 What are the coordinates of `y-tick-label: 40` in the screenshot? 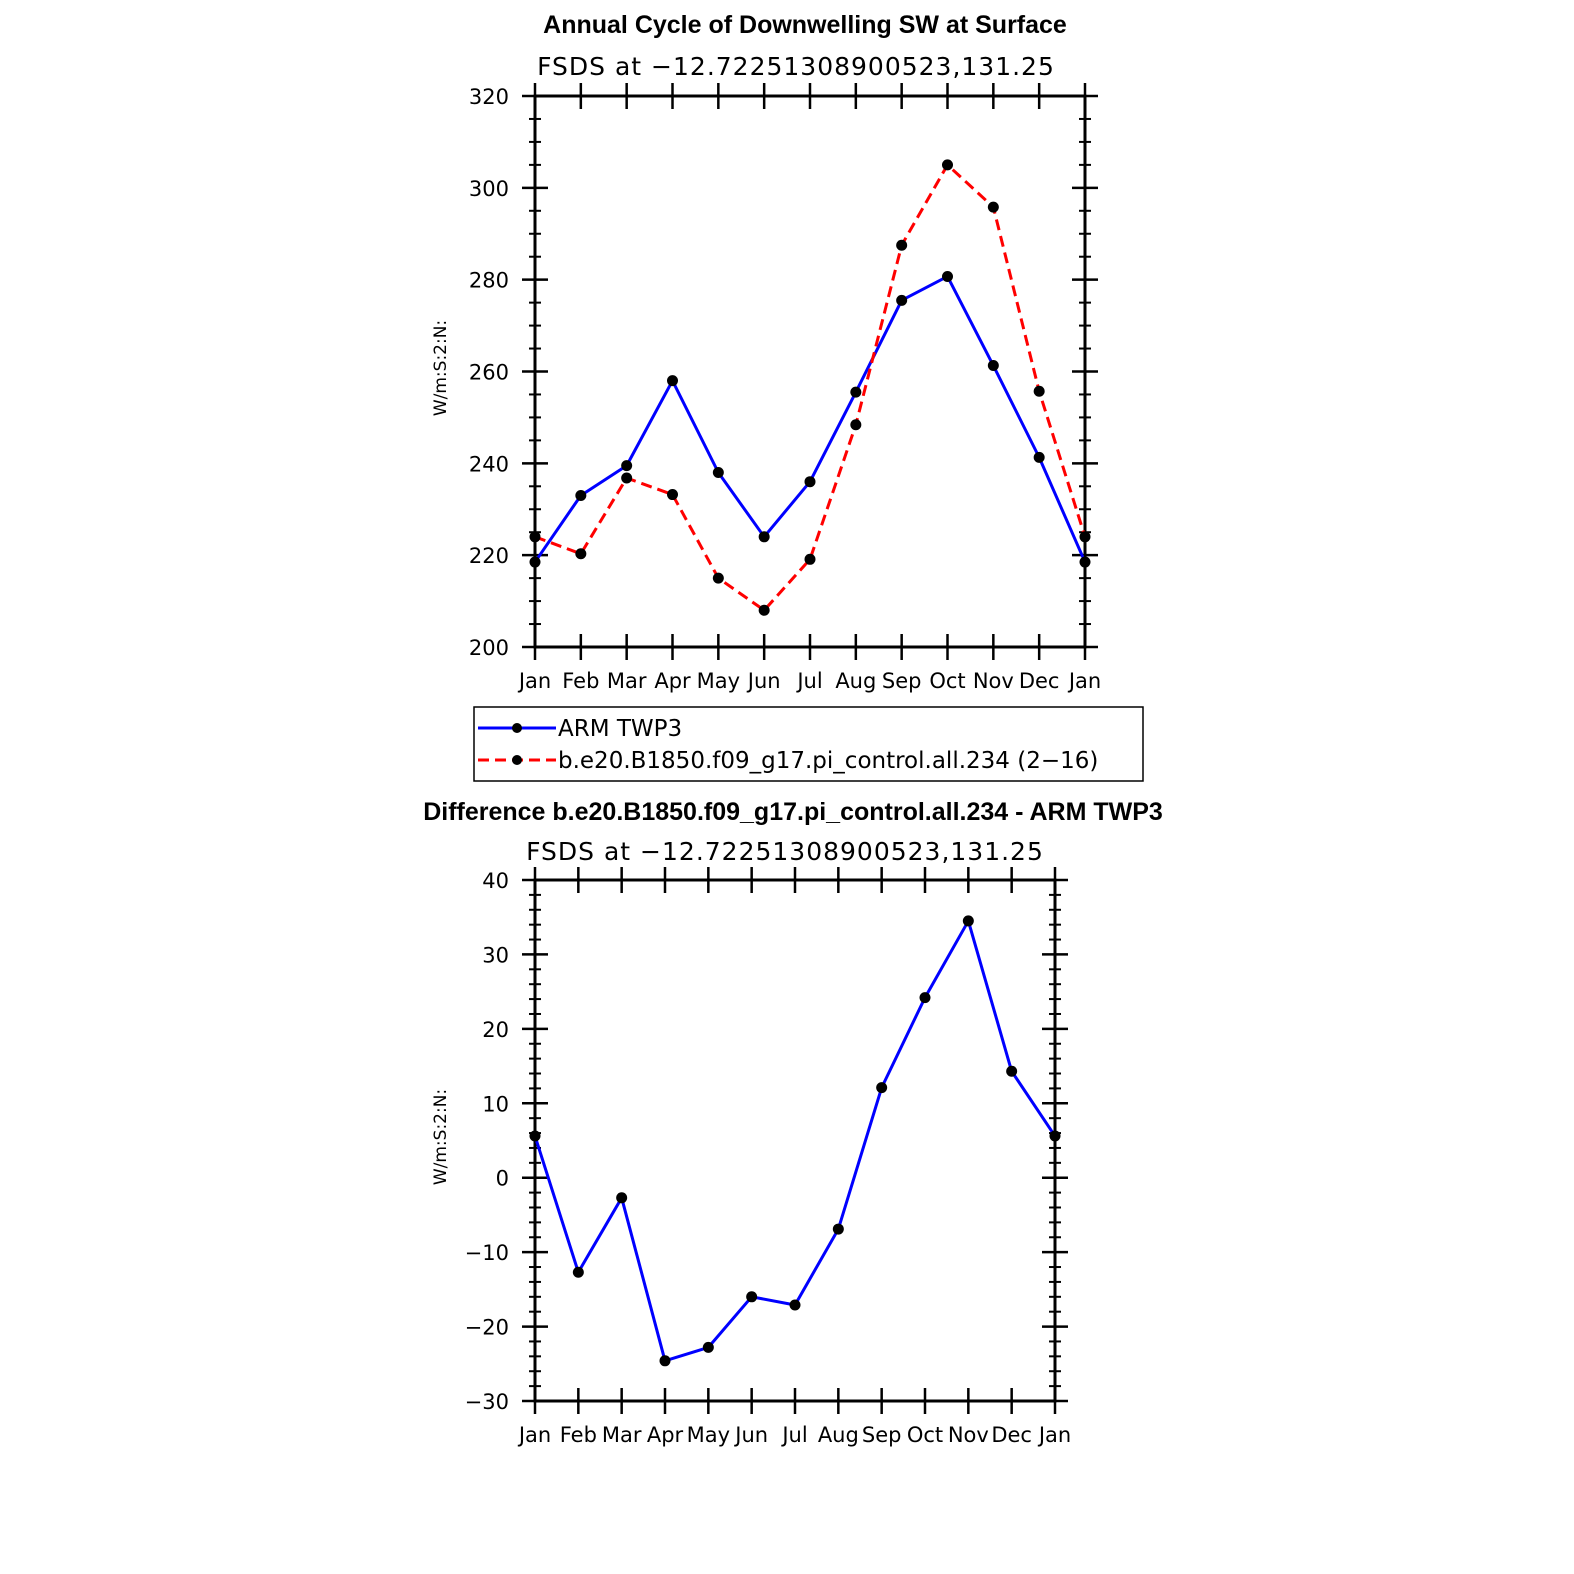 It's located at (495, 881).